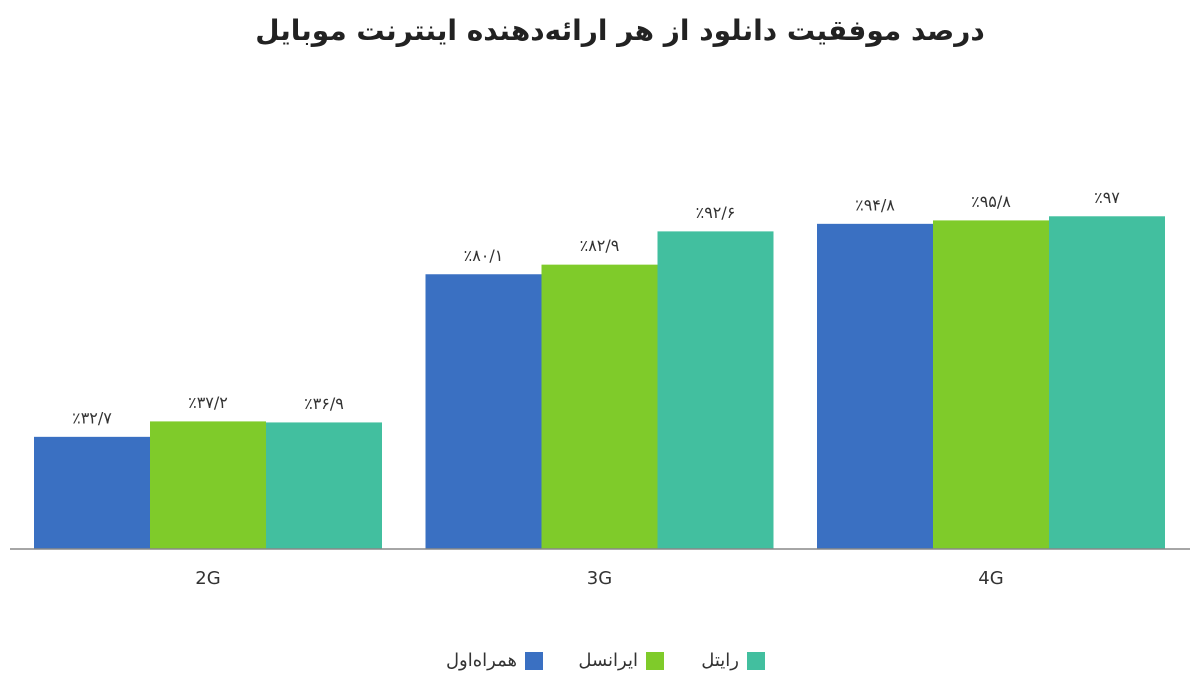 This screenshot has height=680, width=1200. What do you see at coordinates (324, 403) in the screenshot?
I see `value-label: ٪۳۶/۹` at bounding box center [324, 403].